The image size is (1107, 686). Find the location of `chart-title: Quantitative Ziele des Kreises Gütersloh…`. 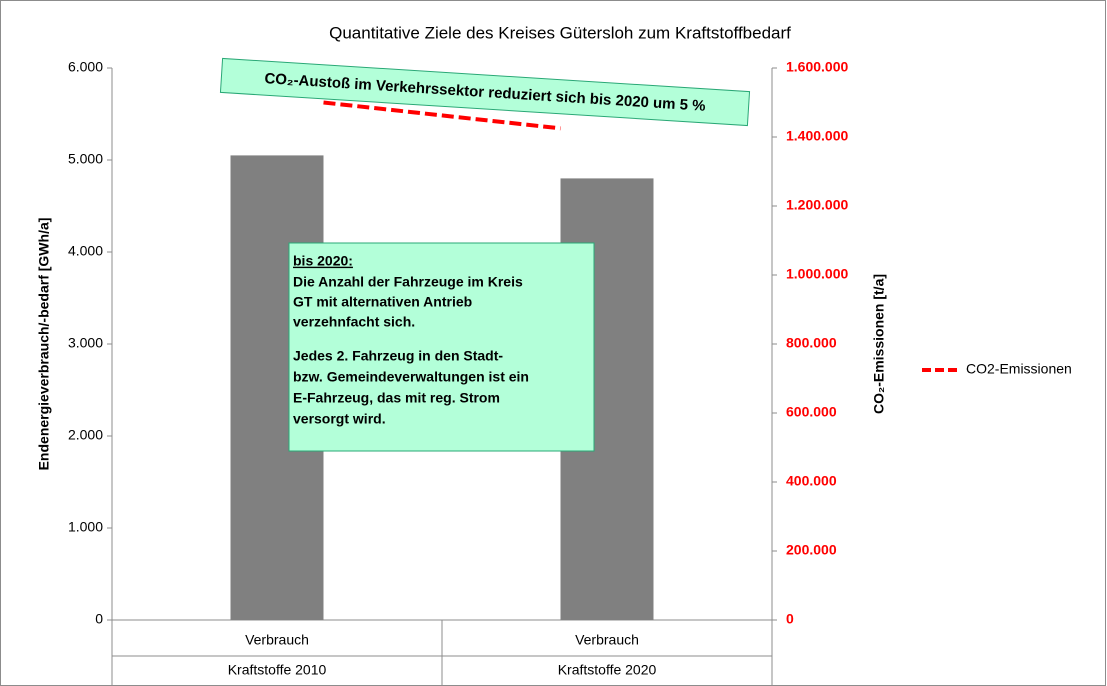

chart-title: Quantitative Ziele des Kreises Gütersloh… is located at coordinates (560, 32).